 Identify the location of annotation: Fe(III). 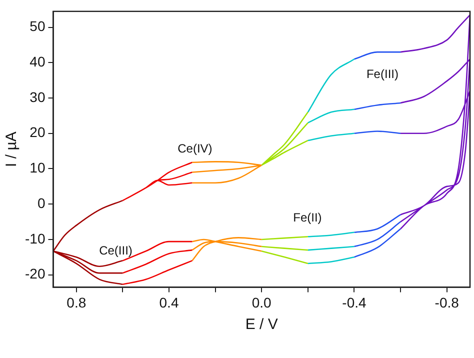
(382, 74).